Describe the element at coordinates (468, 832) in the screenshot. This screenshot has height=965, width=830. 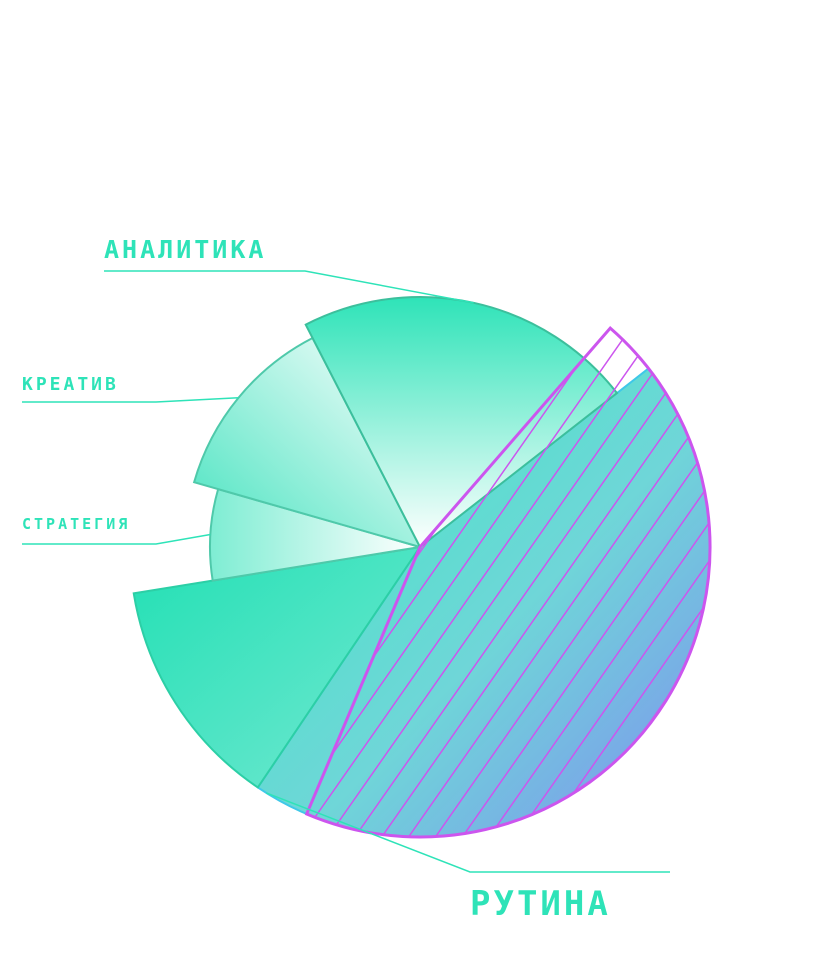
I see `leader-line-routine` at that location.